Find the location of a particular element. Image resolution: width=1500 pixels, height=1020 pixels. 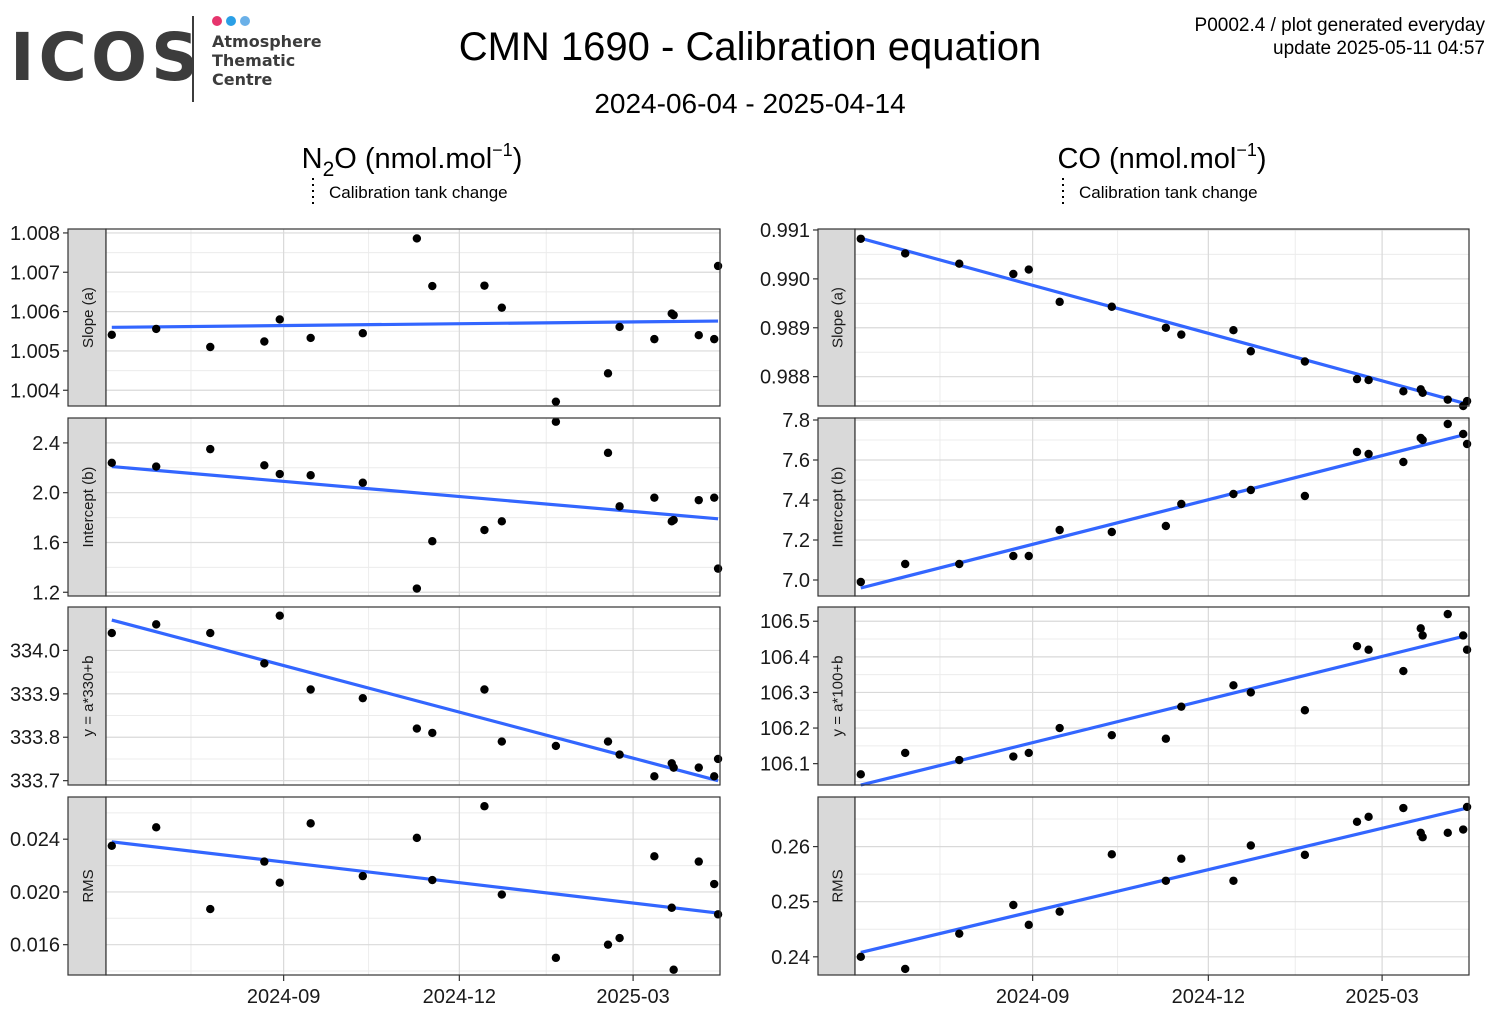

page-title: CMN 1690 - Calibration equation is located at coordinates (750, 47).